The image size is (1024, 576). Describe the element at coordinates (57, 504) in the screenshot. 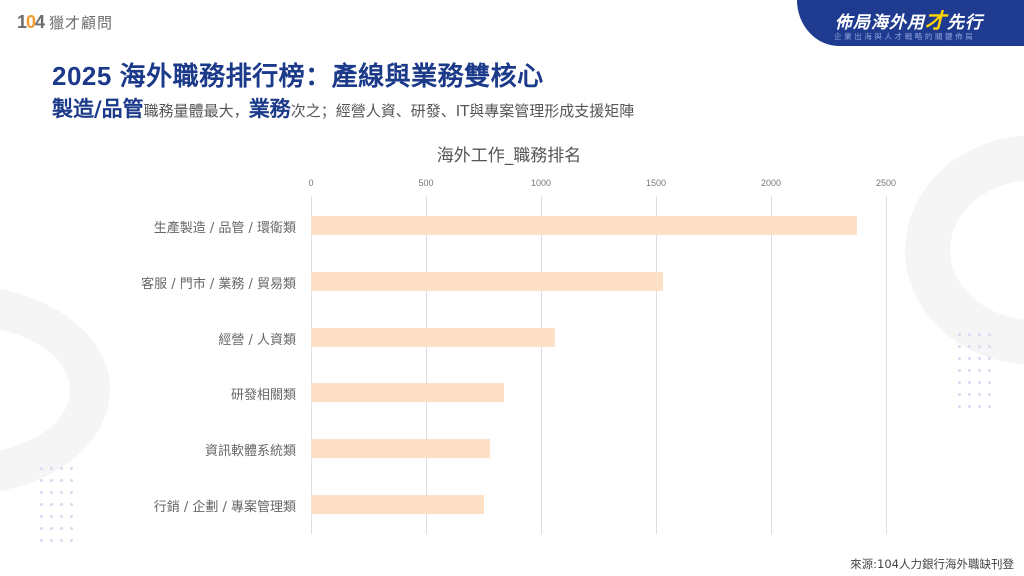

I see `decorative-dot-grid-left` at that location.